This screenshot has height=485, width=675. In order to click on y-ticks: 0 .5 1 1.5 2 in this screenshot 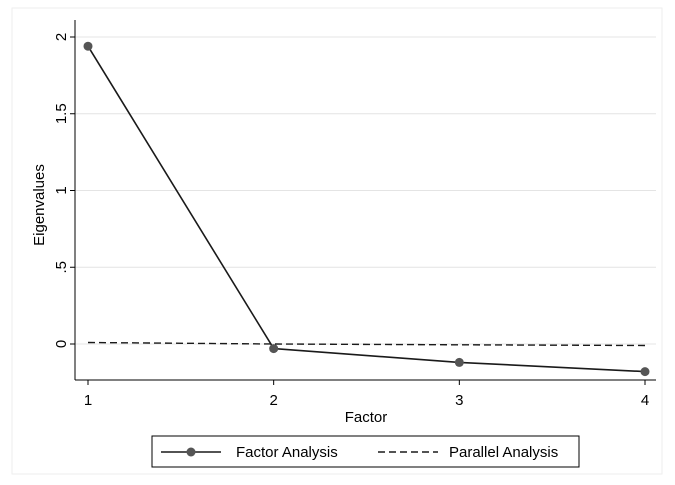, I will do `click(64, 190)`.